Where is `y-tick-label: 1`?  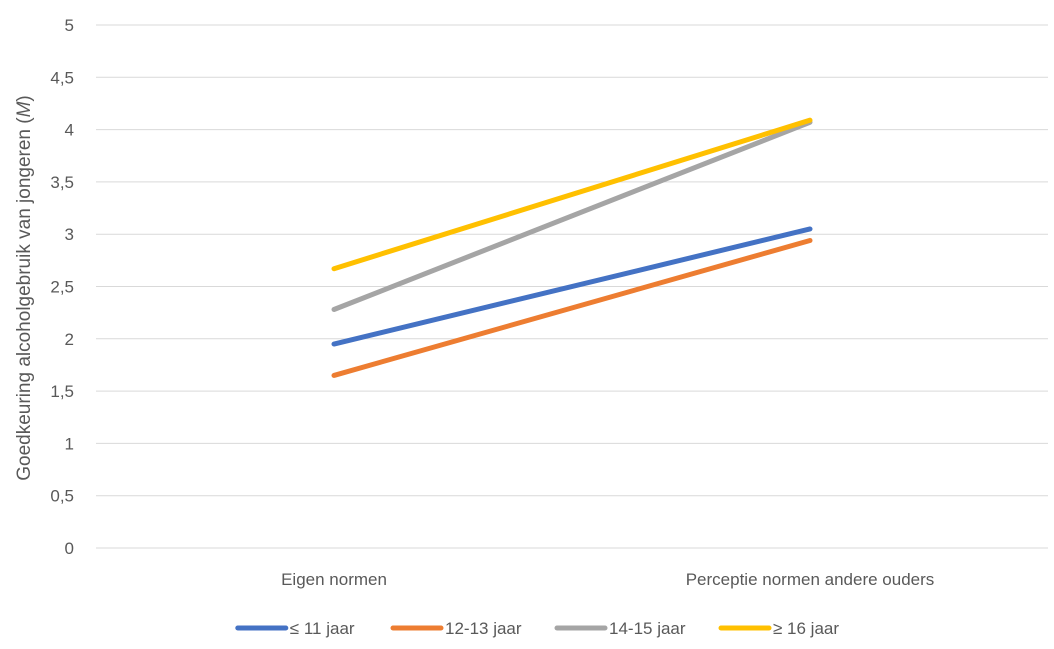 y-tick-label: 1 is located at coordinates (69, 443).